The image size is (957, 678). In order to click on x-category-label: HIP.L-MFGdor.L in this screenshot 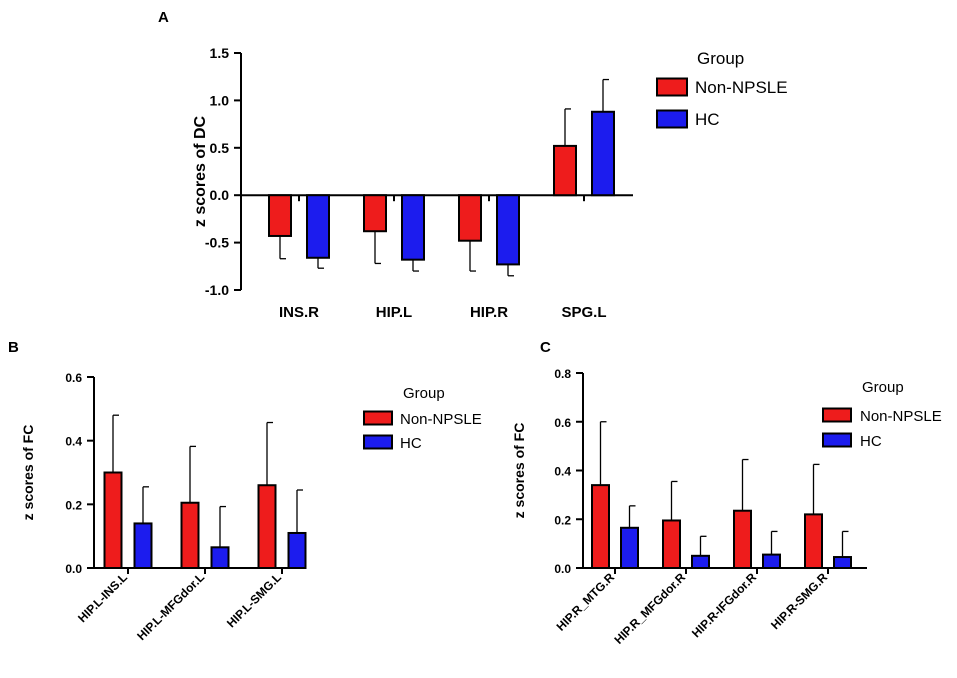, I will do `click(170, 606)`.